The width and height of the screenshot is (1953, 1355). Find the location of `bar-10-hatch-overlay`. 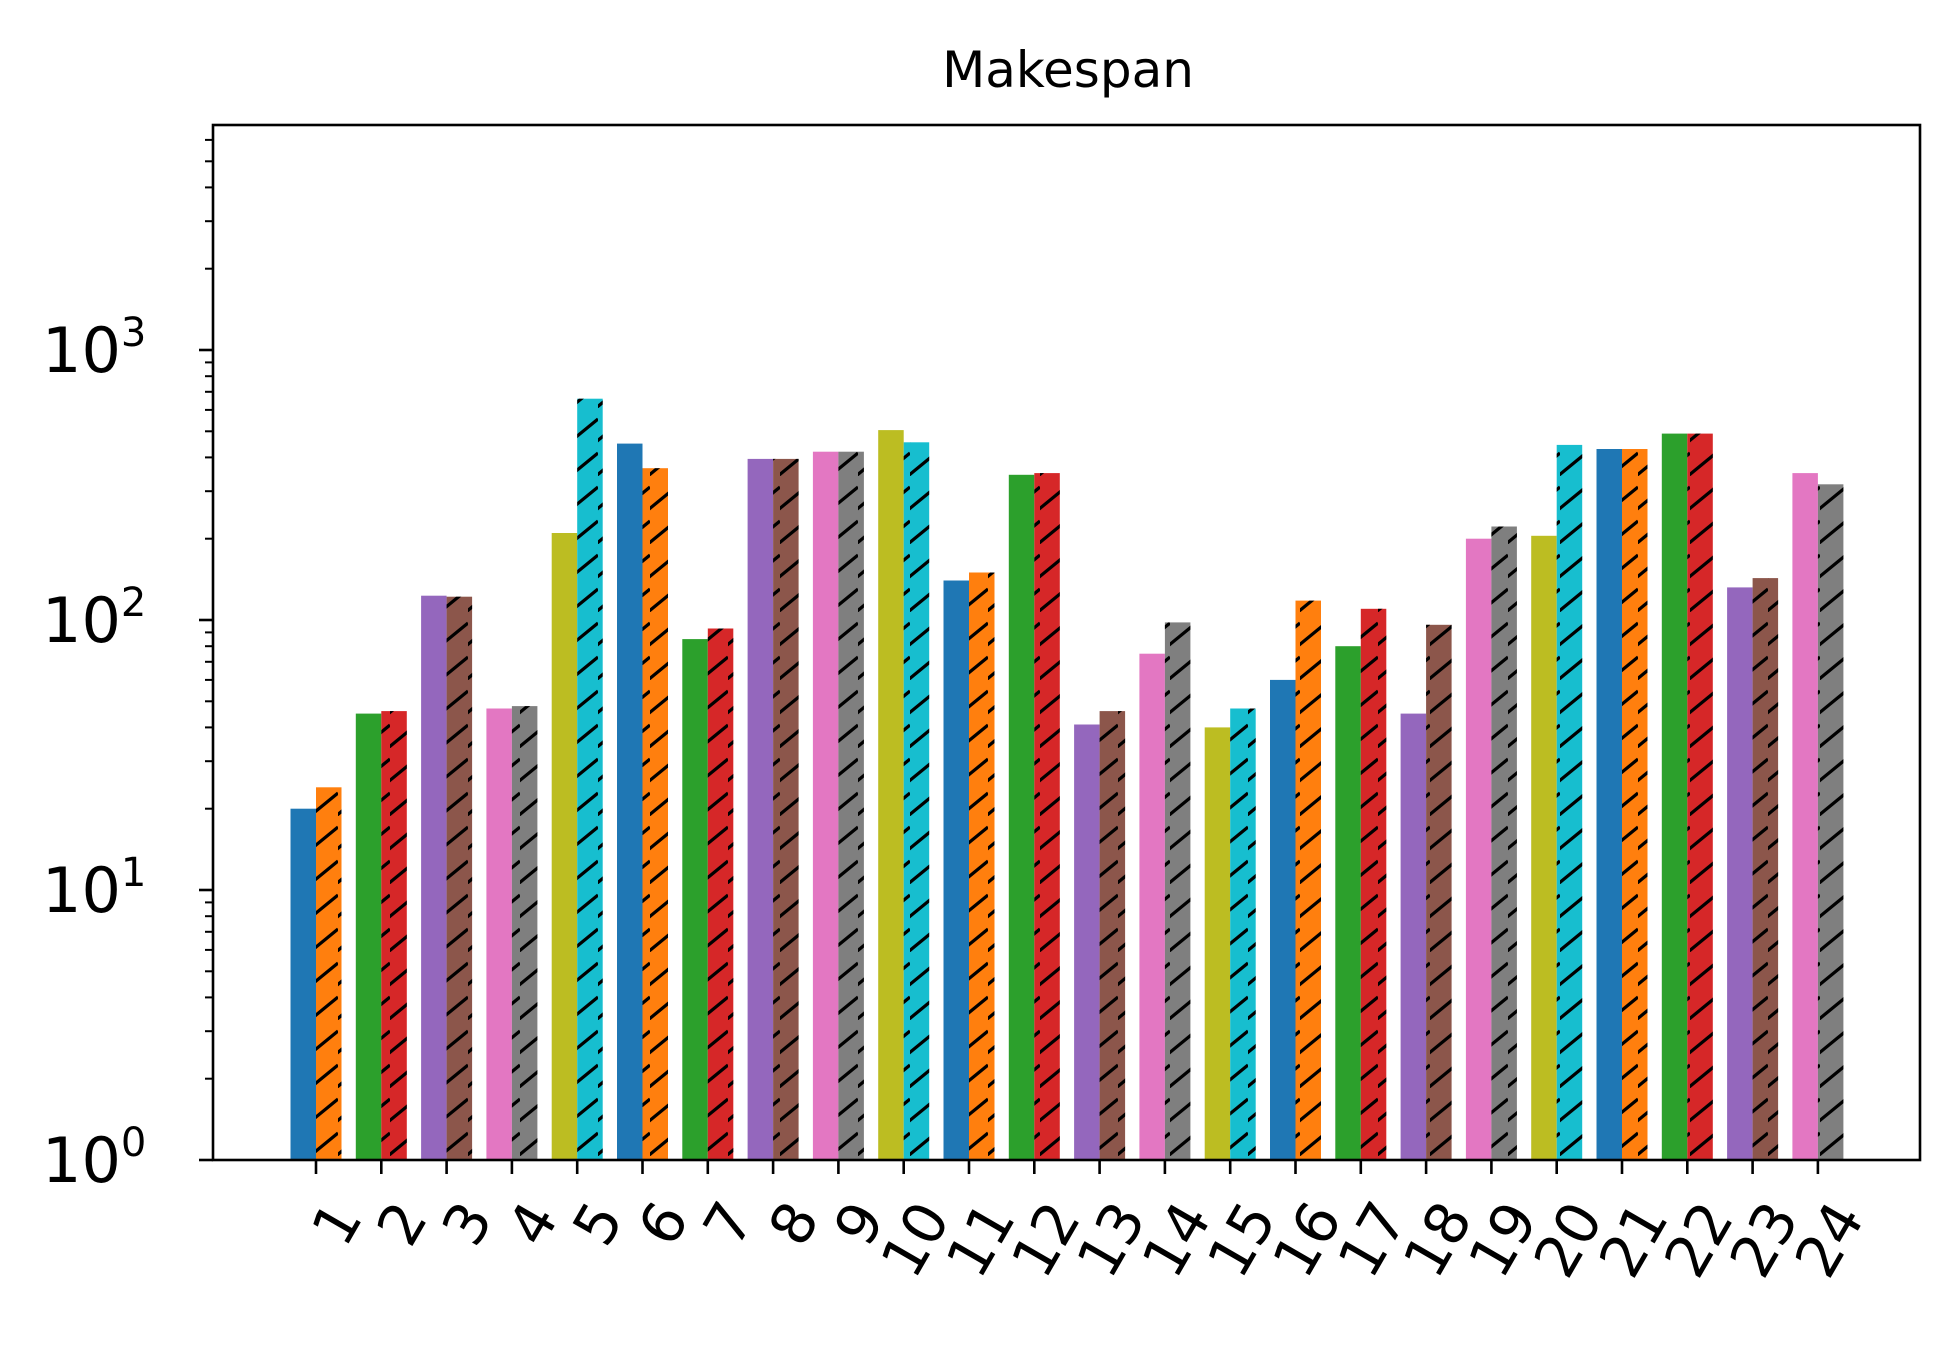

bar-10-hatch-overlay is located at coordinates (916, 801).